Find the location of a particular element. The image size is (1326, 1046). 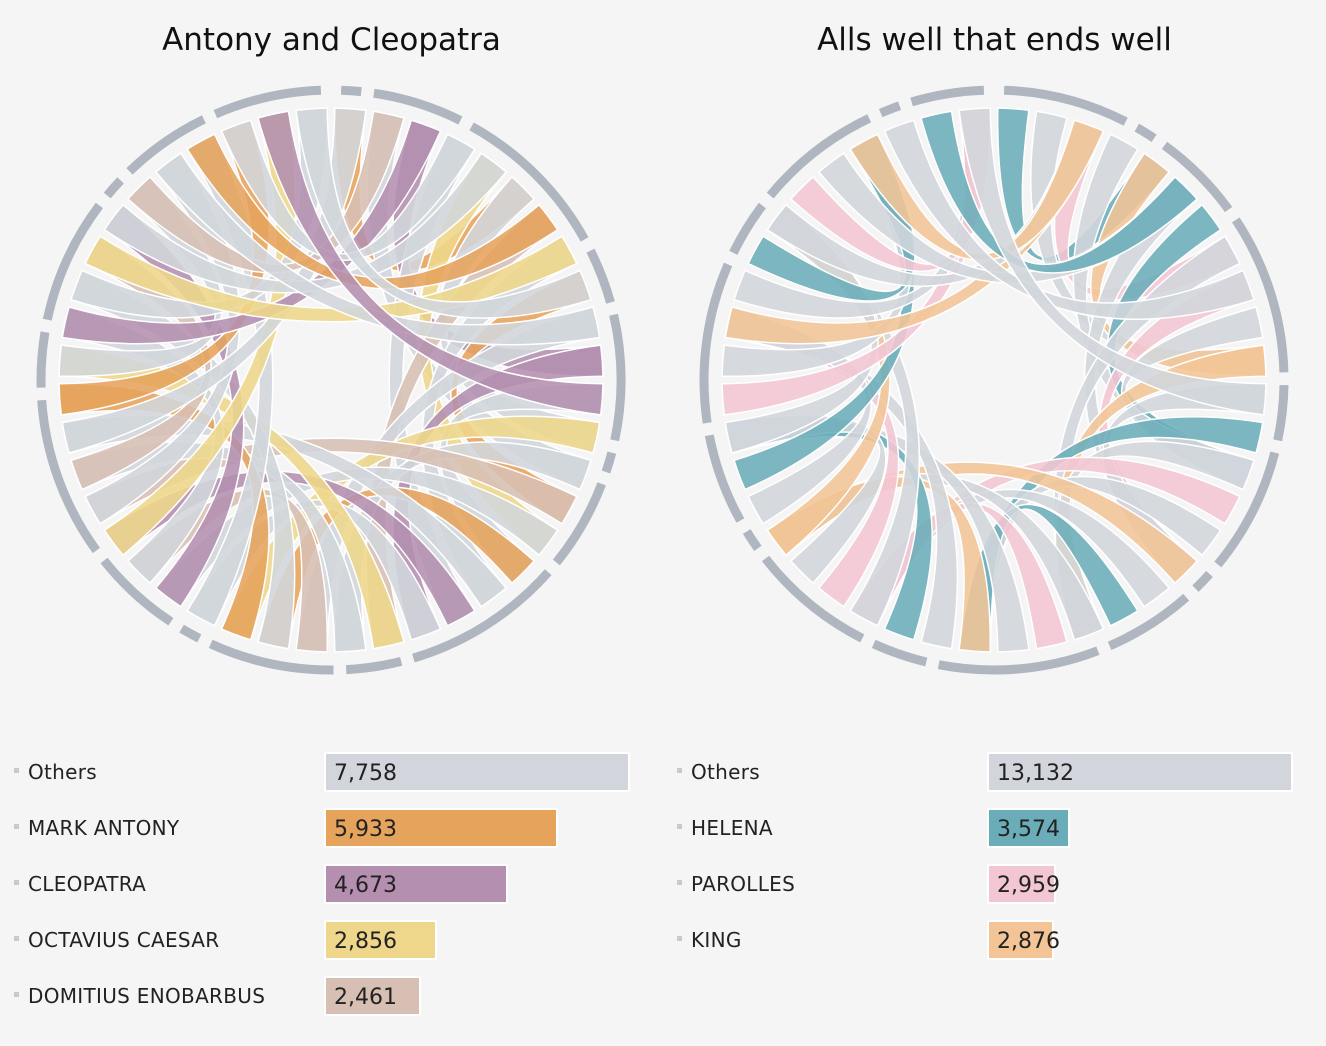

legend-row: OCTAVIUS CAESAR 2,856 is located at coordinates (331, 940).